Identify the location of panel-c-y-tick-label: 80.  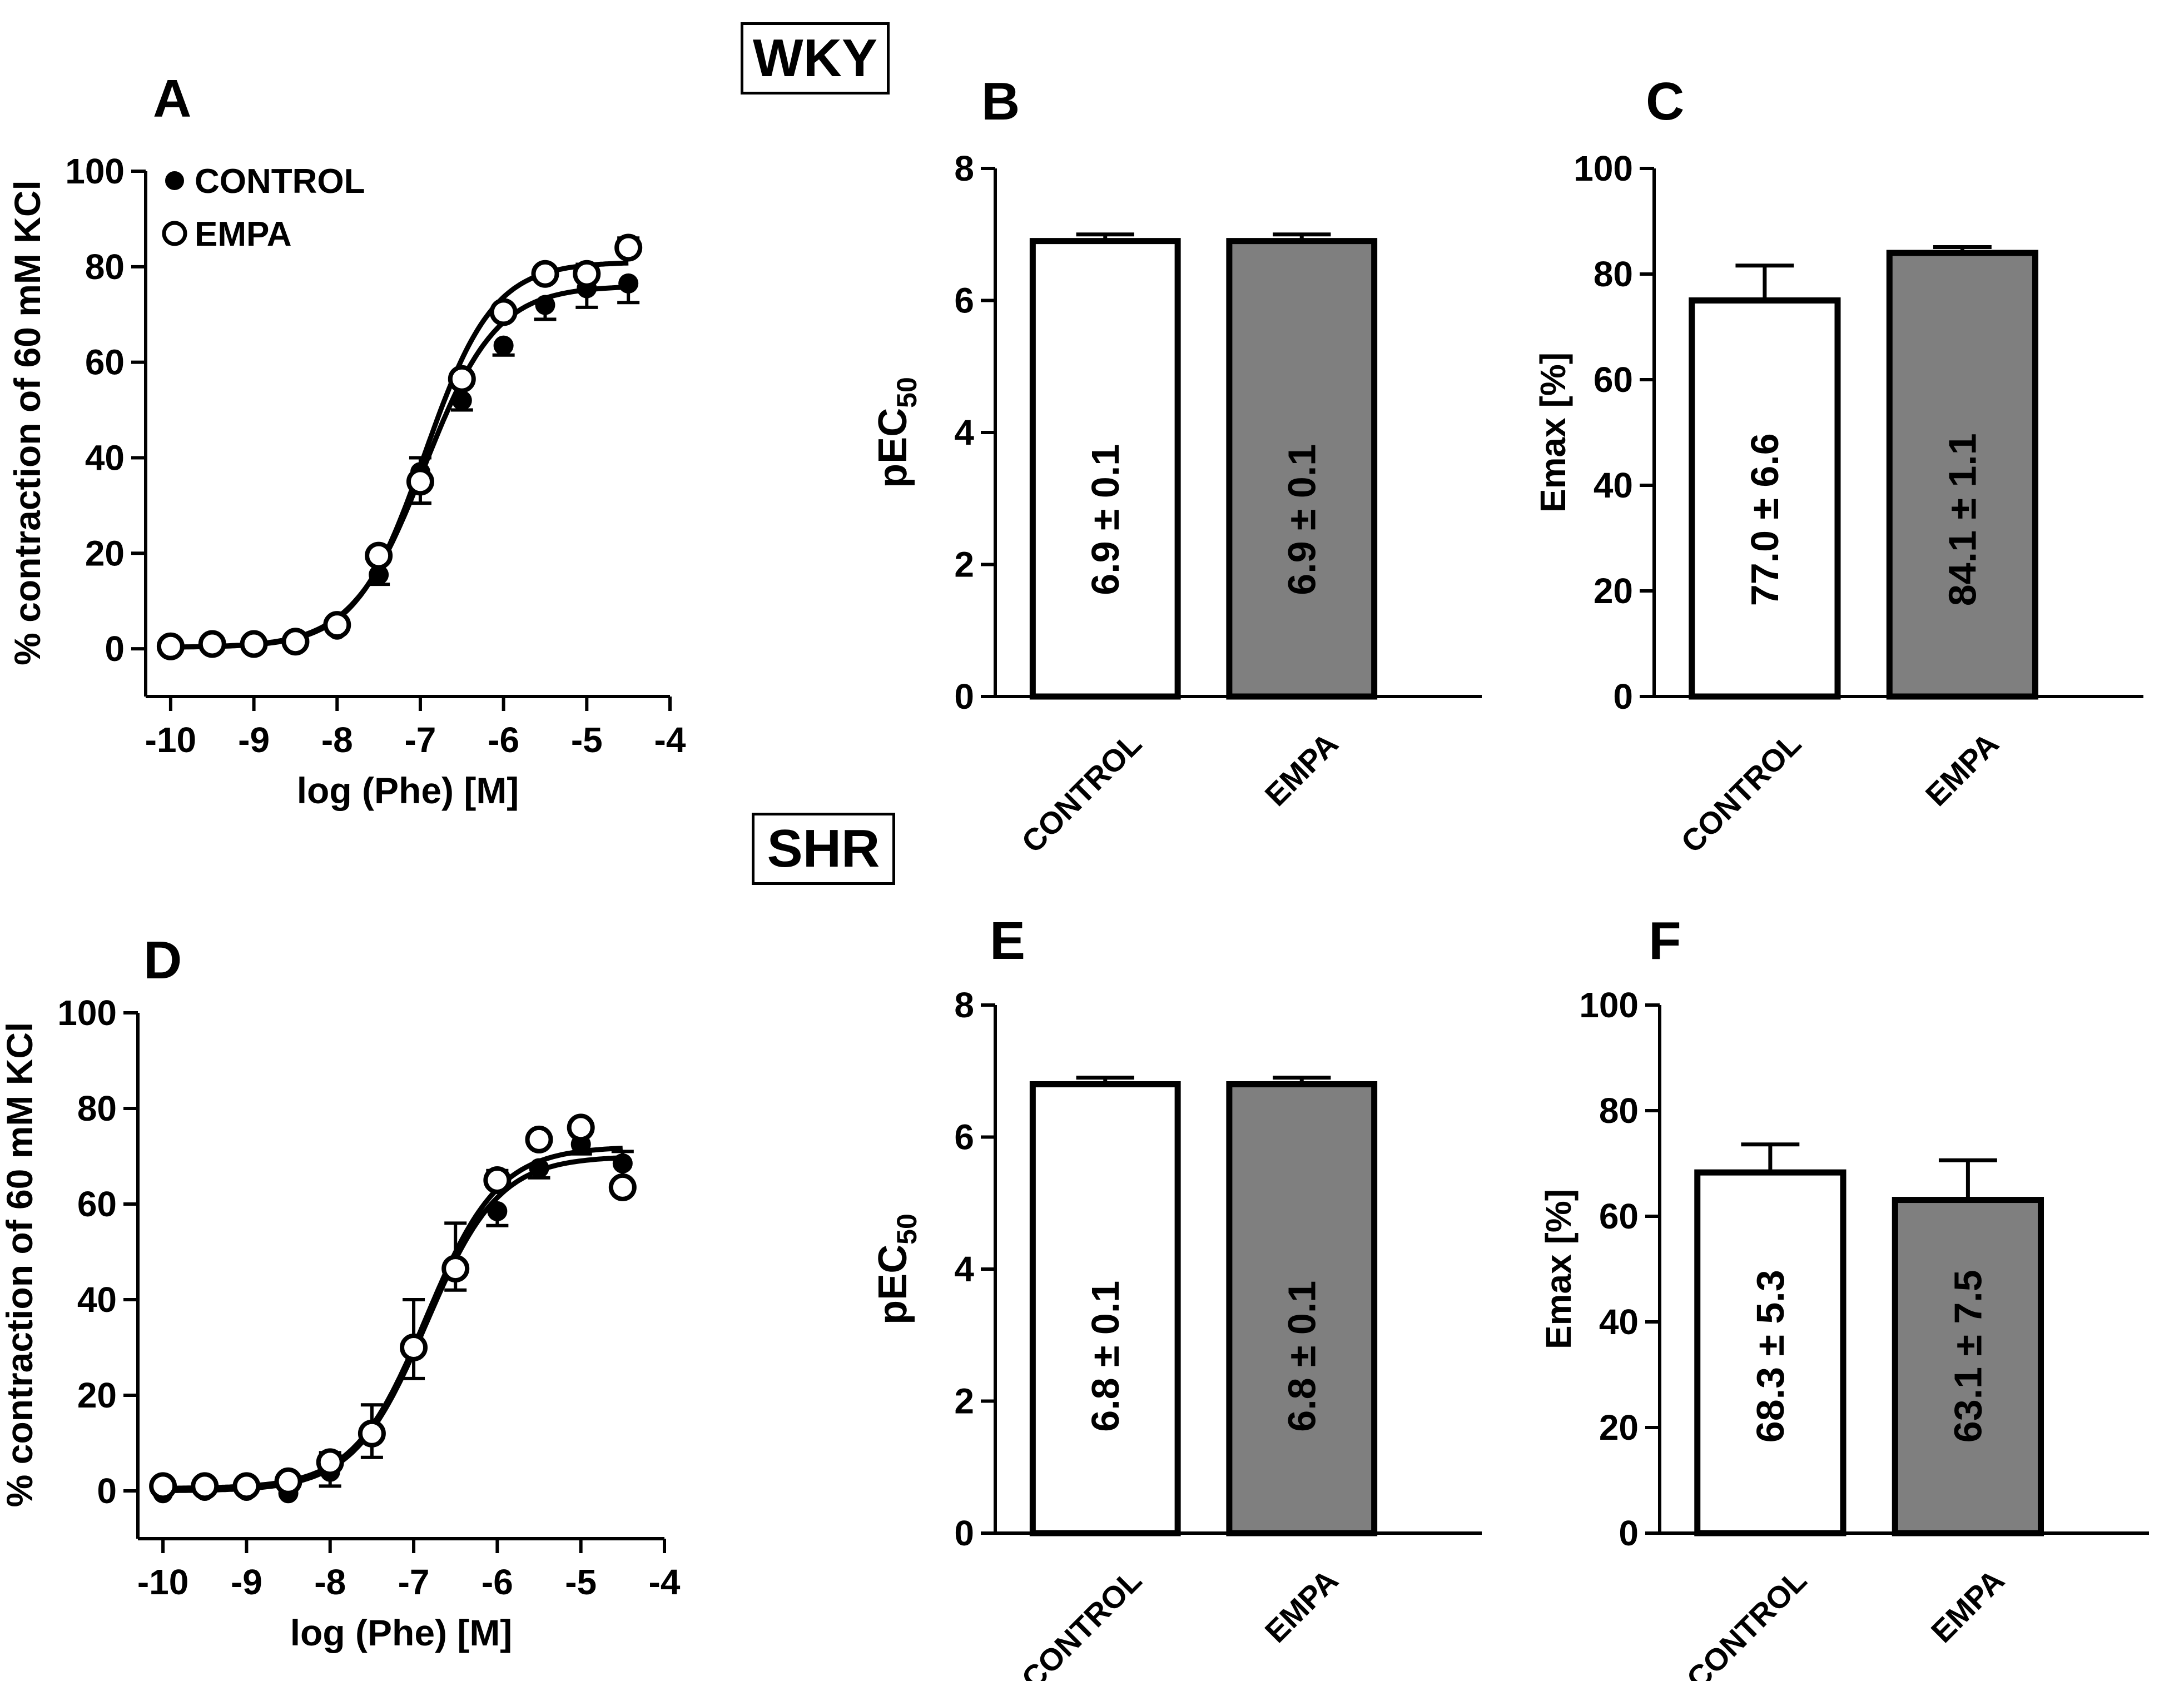
(1613, 274).